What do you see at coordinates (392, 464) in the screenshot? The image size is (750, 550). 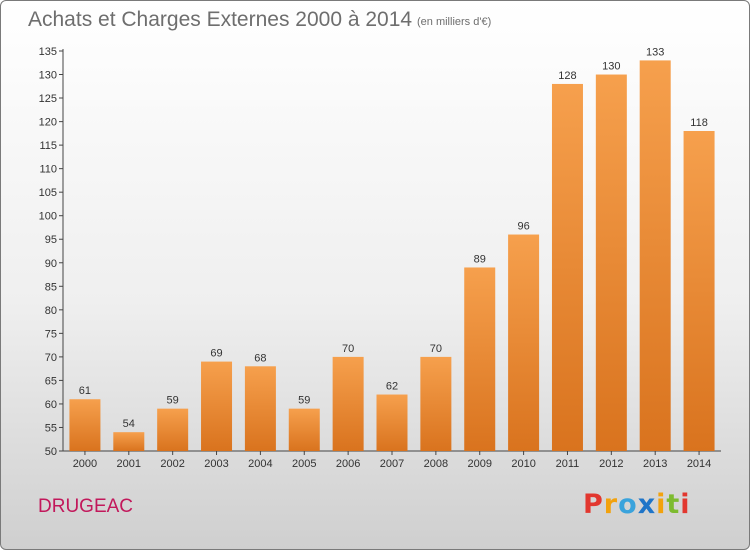 I see `x-tick-label: 2007` at bounding box center [392, 464].